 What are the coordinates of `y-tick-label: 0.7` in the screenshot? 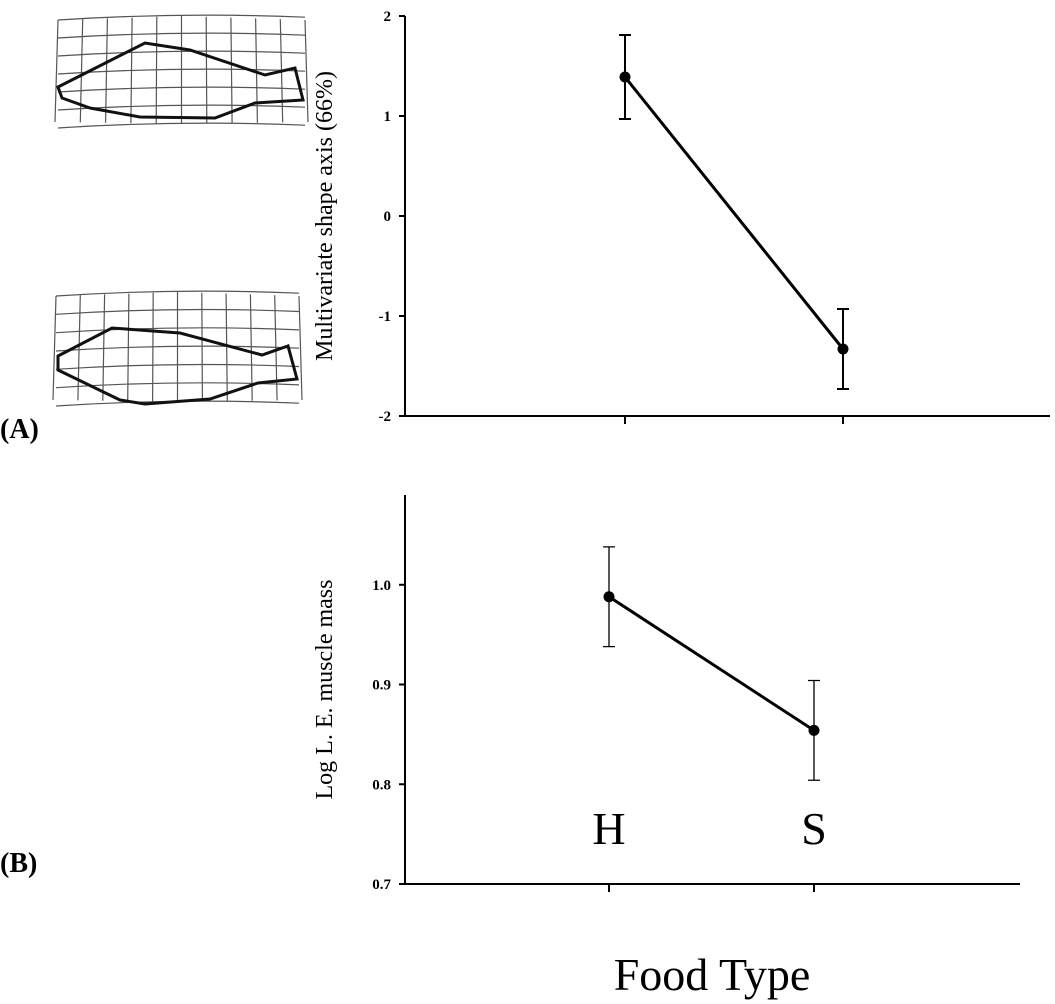 It's located at (381, 885).